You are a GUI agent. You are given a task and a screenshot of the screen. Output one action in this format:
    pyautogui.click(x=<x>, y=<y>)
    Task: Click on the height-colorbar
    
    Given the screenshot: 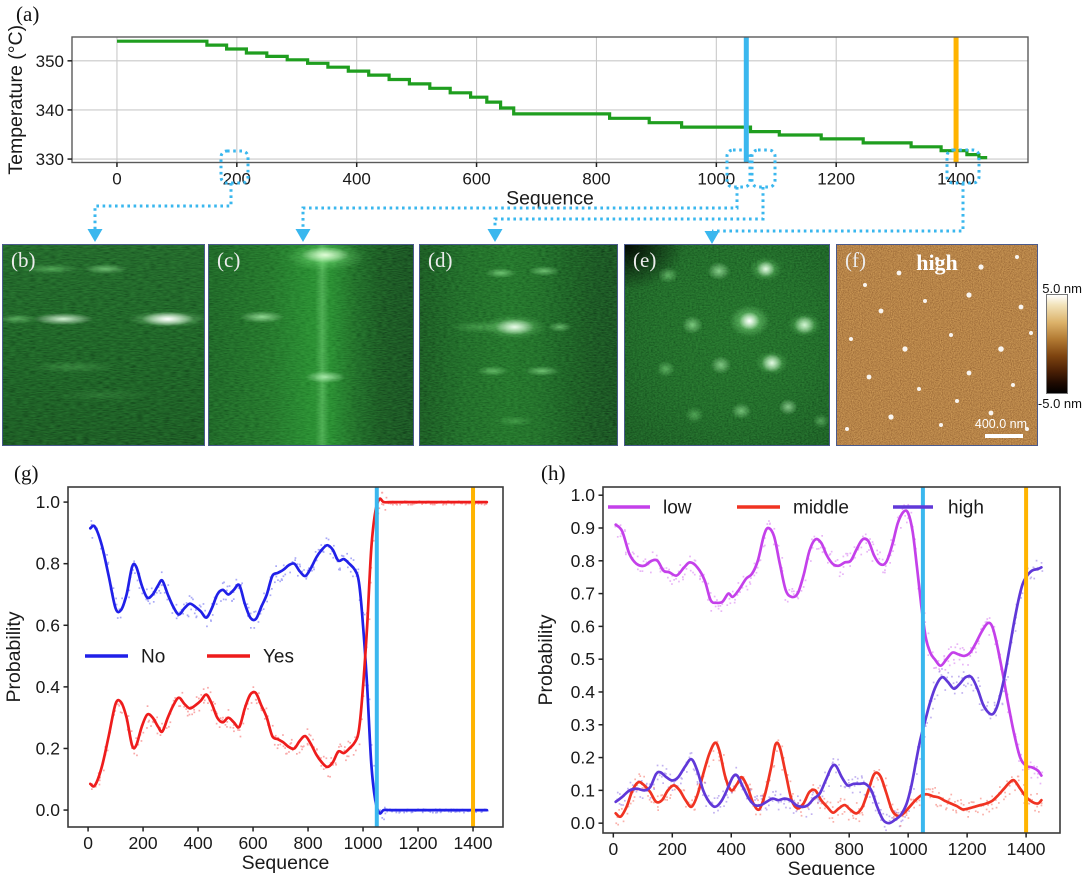 What is the action you would take?
    pyautogui.click(x=1057, y=344)
    